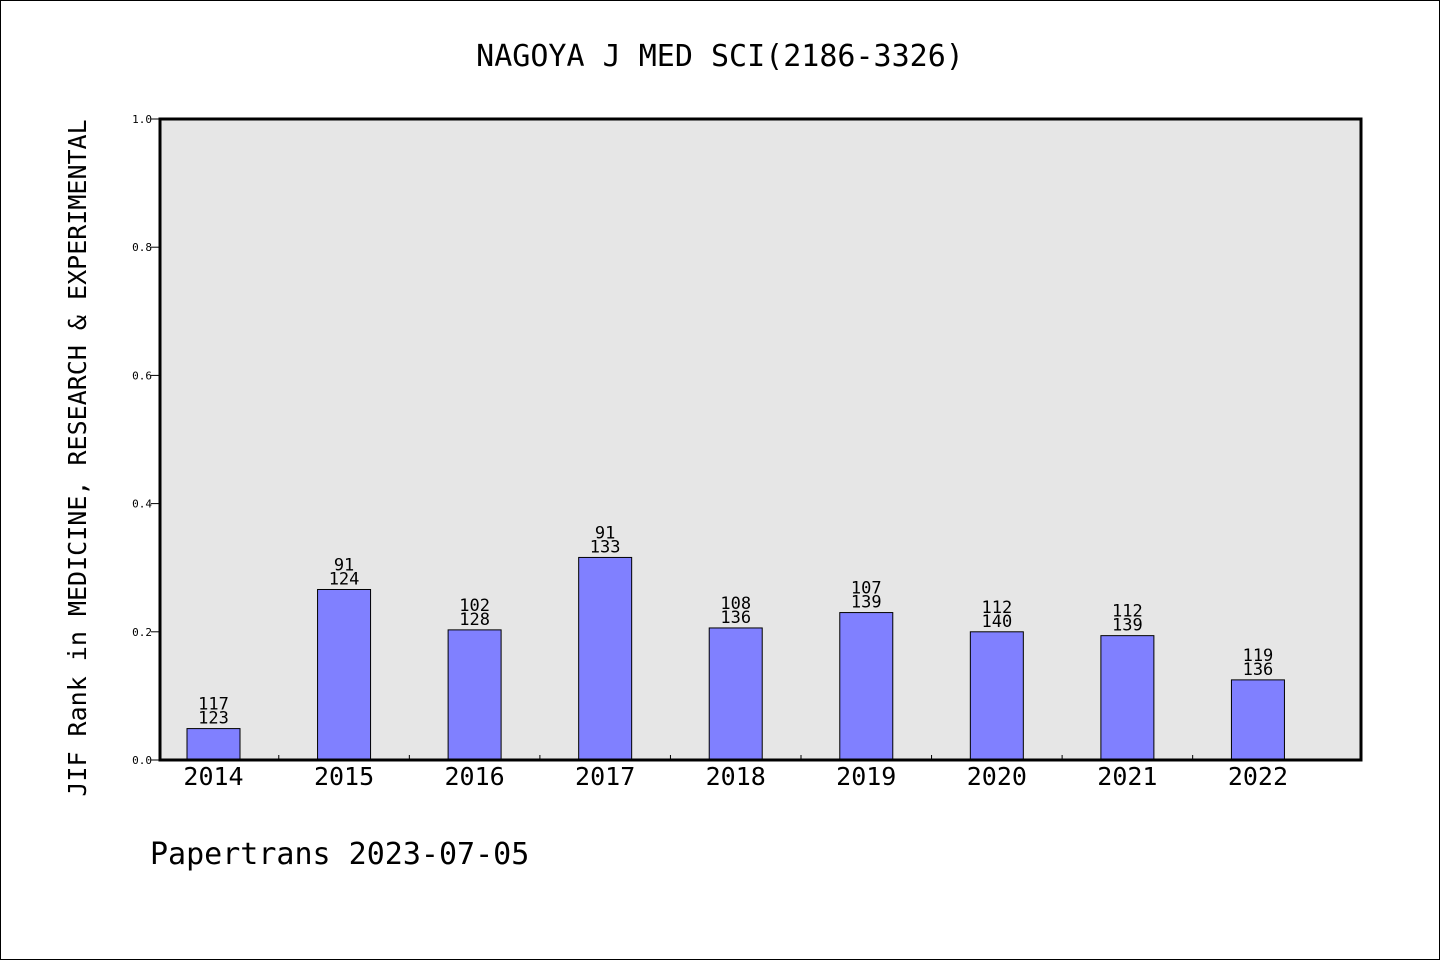 This screenshot has width=1440, height=960. Describe the element at coordinates (1258, 656) in the screenshot. I see `bar-rank-label: 119` at that location.